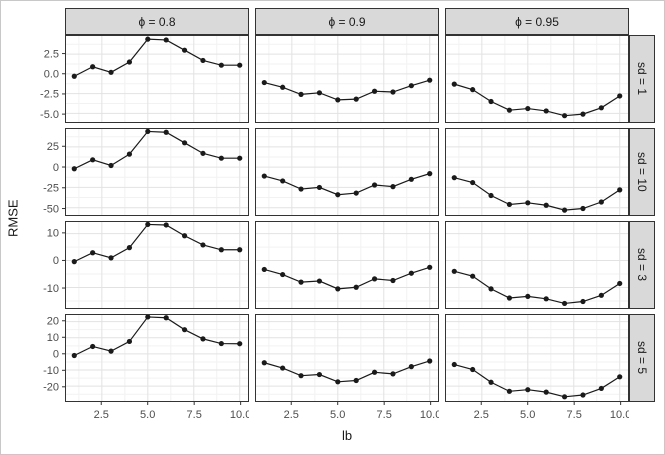  What do you see at coordinates (537, 172) in the screenshot?
I see `panel-phi-0.95-sd-10` at bounding box center [537, 172].